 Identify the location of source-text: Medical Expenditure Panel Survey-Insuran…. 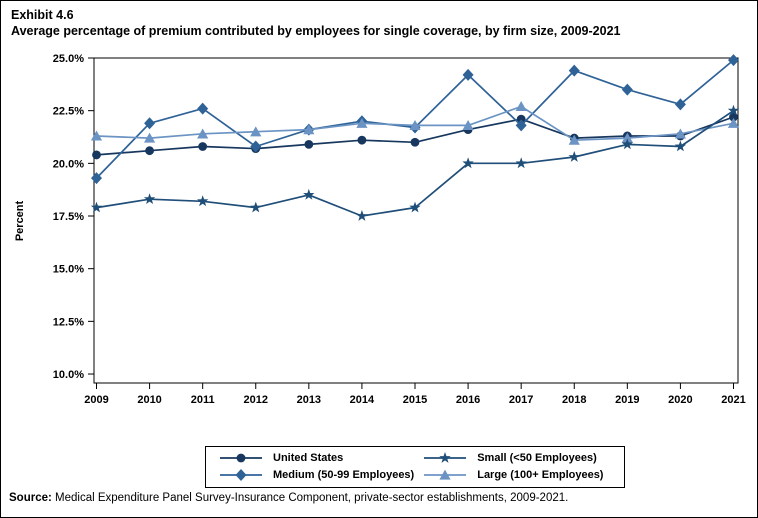
(310, 498).